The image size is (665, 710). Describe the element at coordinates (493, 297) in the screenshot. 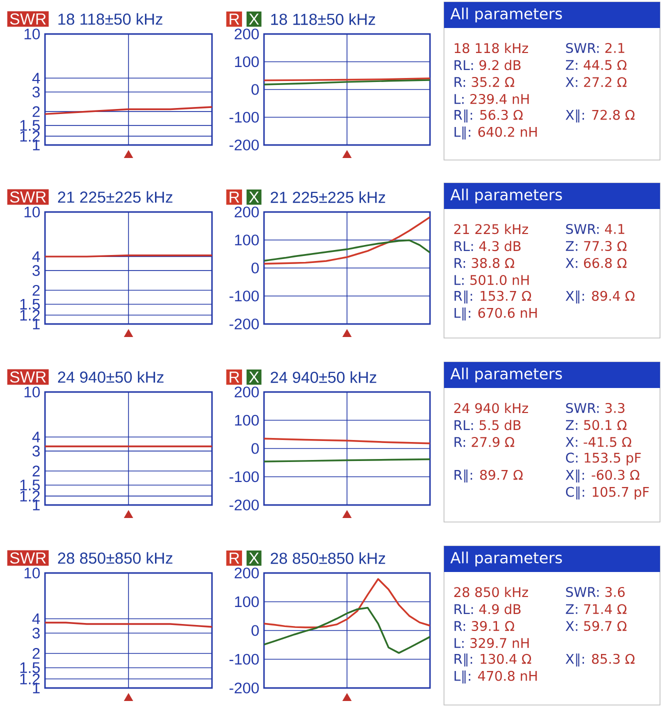

I see `text: R∥: 153.7 Ω` at that location.